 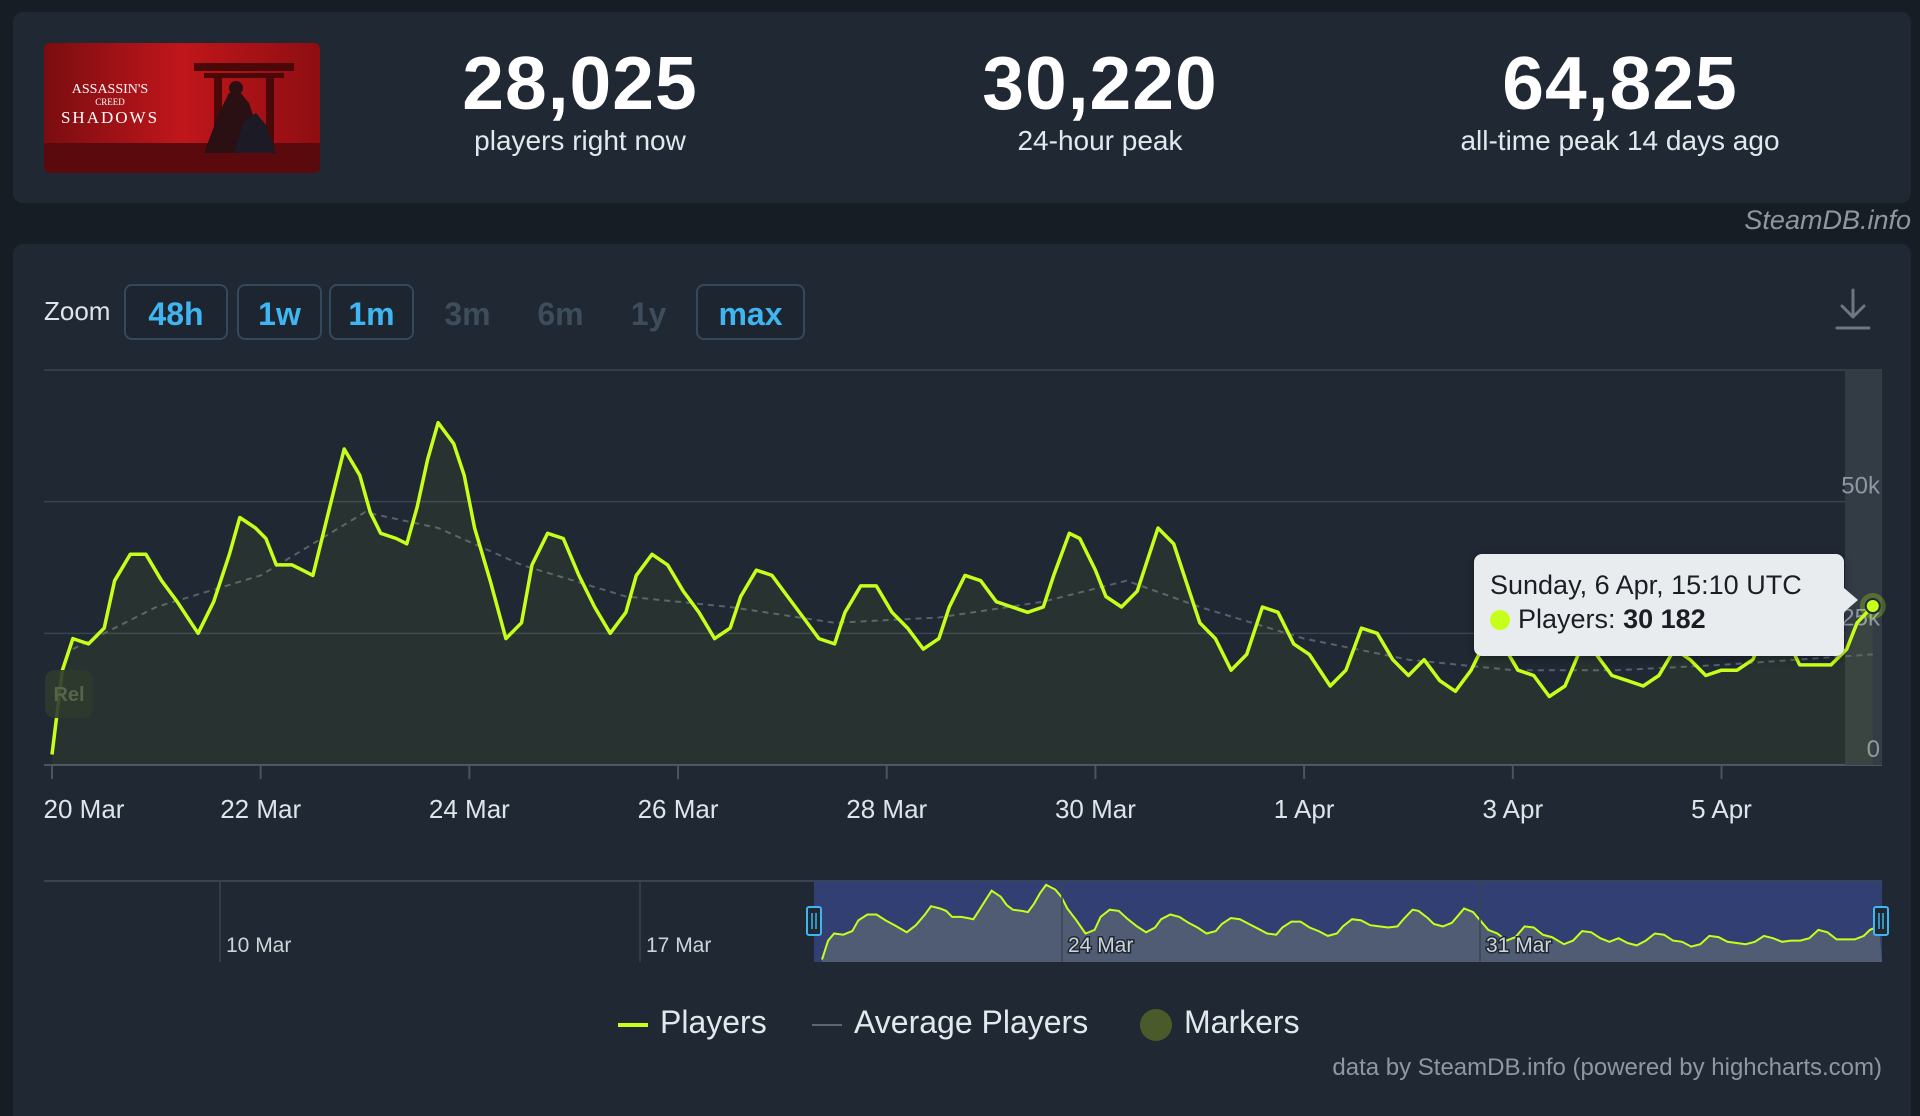 What do you see at coordinates (279, 312) in the screenshot?
I see `zoom-1w-button: 1w` at bounding box center [279, 312].